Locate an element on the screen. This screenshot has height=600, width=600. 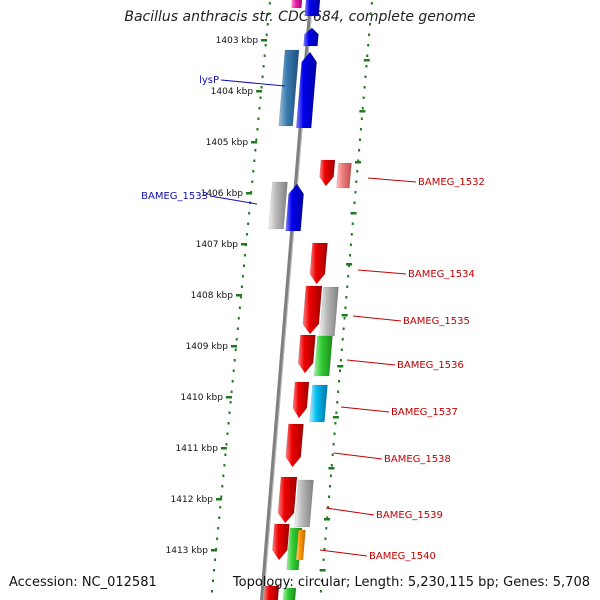
feature-track is located at coordinates (307, 300).